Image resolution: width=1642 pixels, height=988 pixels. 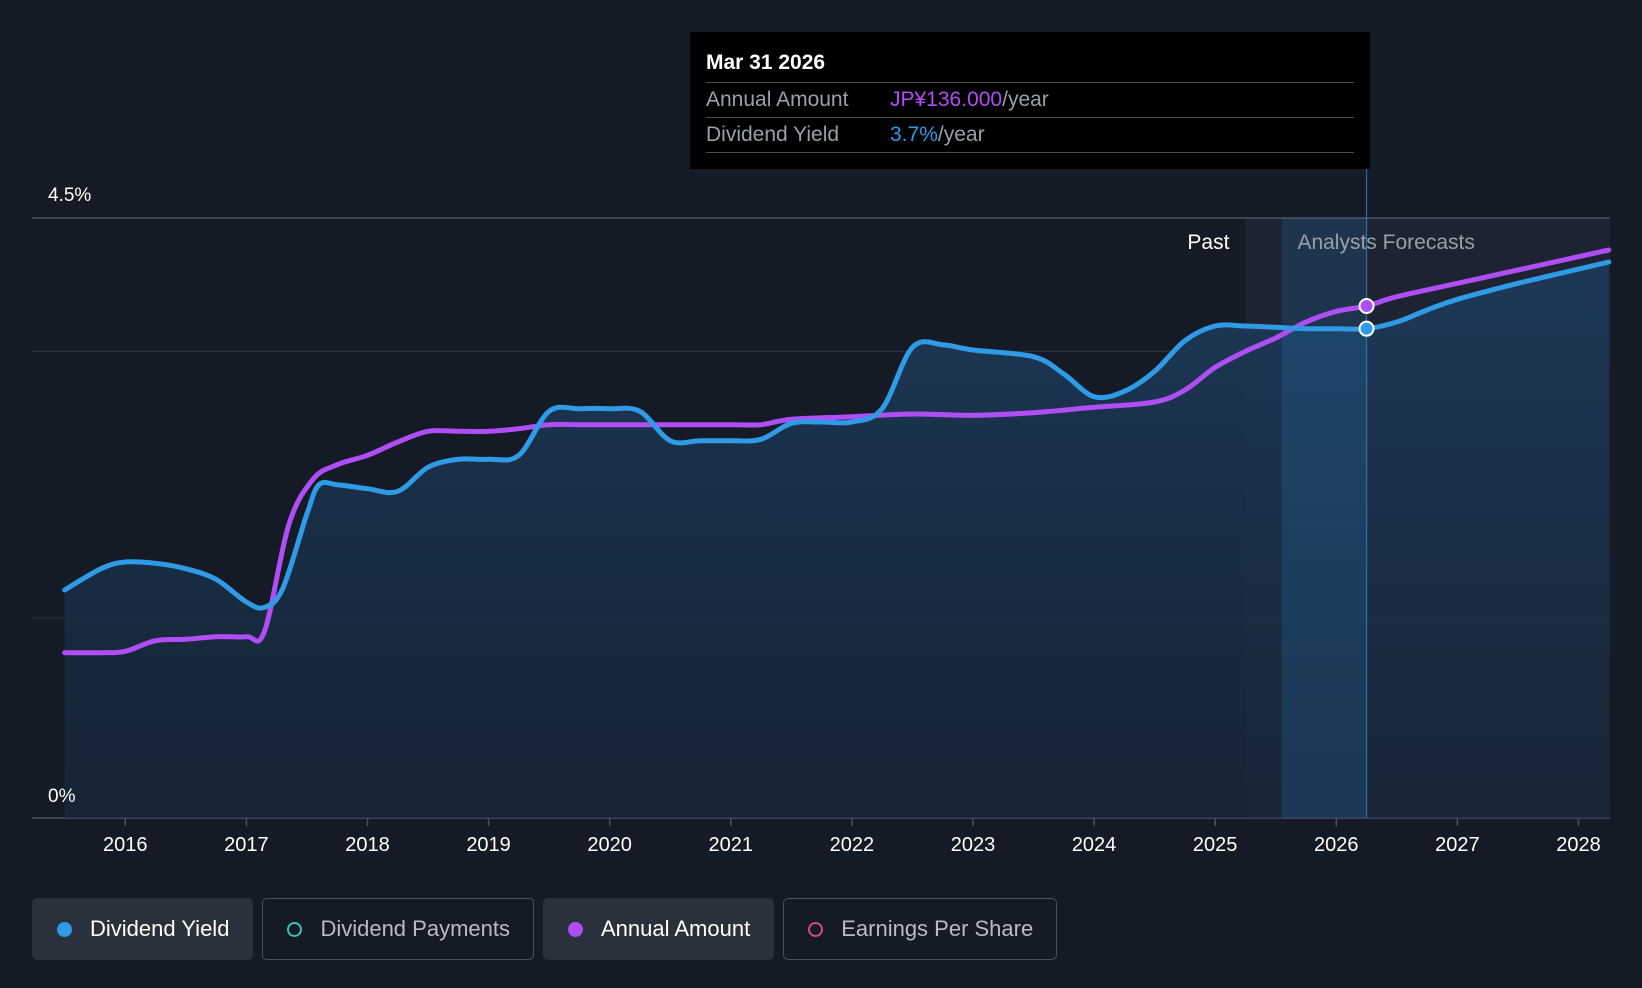 What do you see at coordinates (731, 845) in the screenshot?
I see `x-tick-label: 2021` at bounding box center [731, 845].